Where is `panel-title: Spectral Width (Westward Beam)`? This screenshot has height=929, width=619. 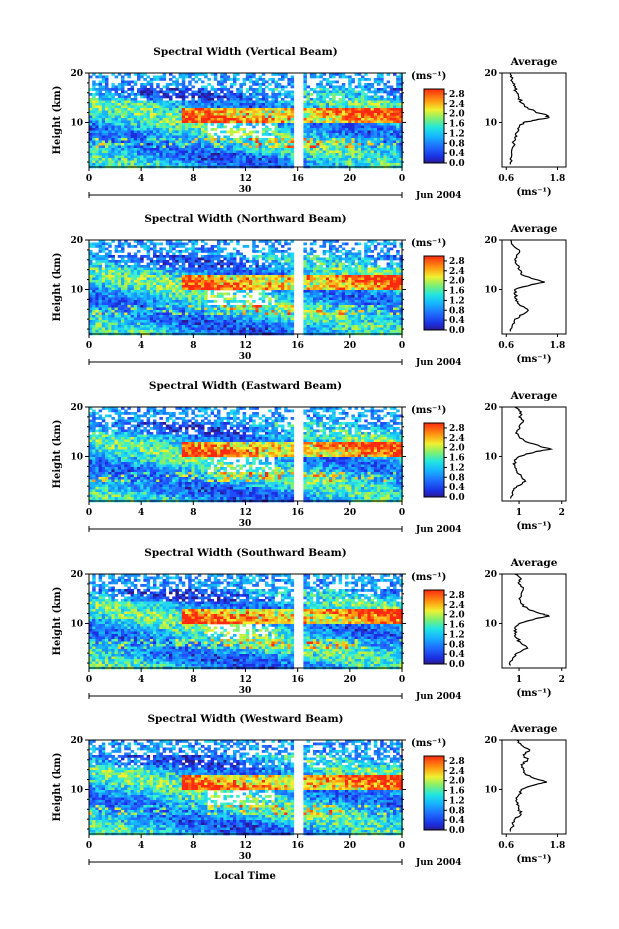
panel-title: Spectral Width (Westward Beam) is located at coordinates (245, 719).